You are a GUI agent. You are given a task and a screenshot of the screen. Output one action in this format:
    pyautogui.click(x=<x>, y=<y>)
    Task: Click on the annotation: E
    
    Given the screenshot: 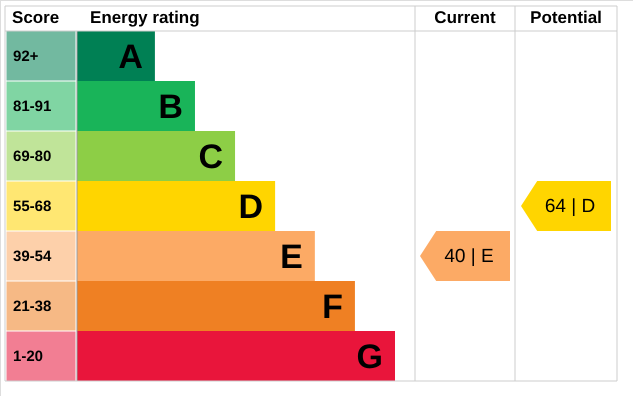 What is the action you would take?
    pyautogui.click(x=291, y=257)
    